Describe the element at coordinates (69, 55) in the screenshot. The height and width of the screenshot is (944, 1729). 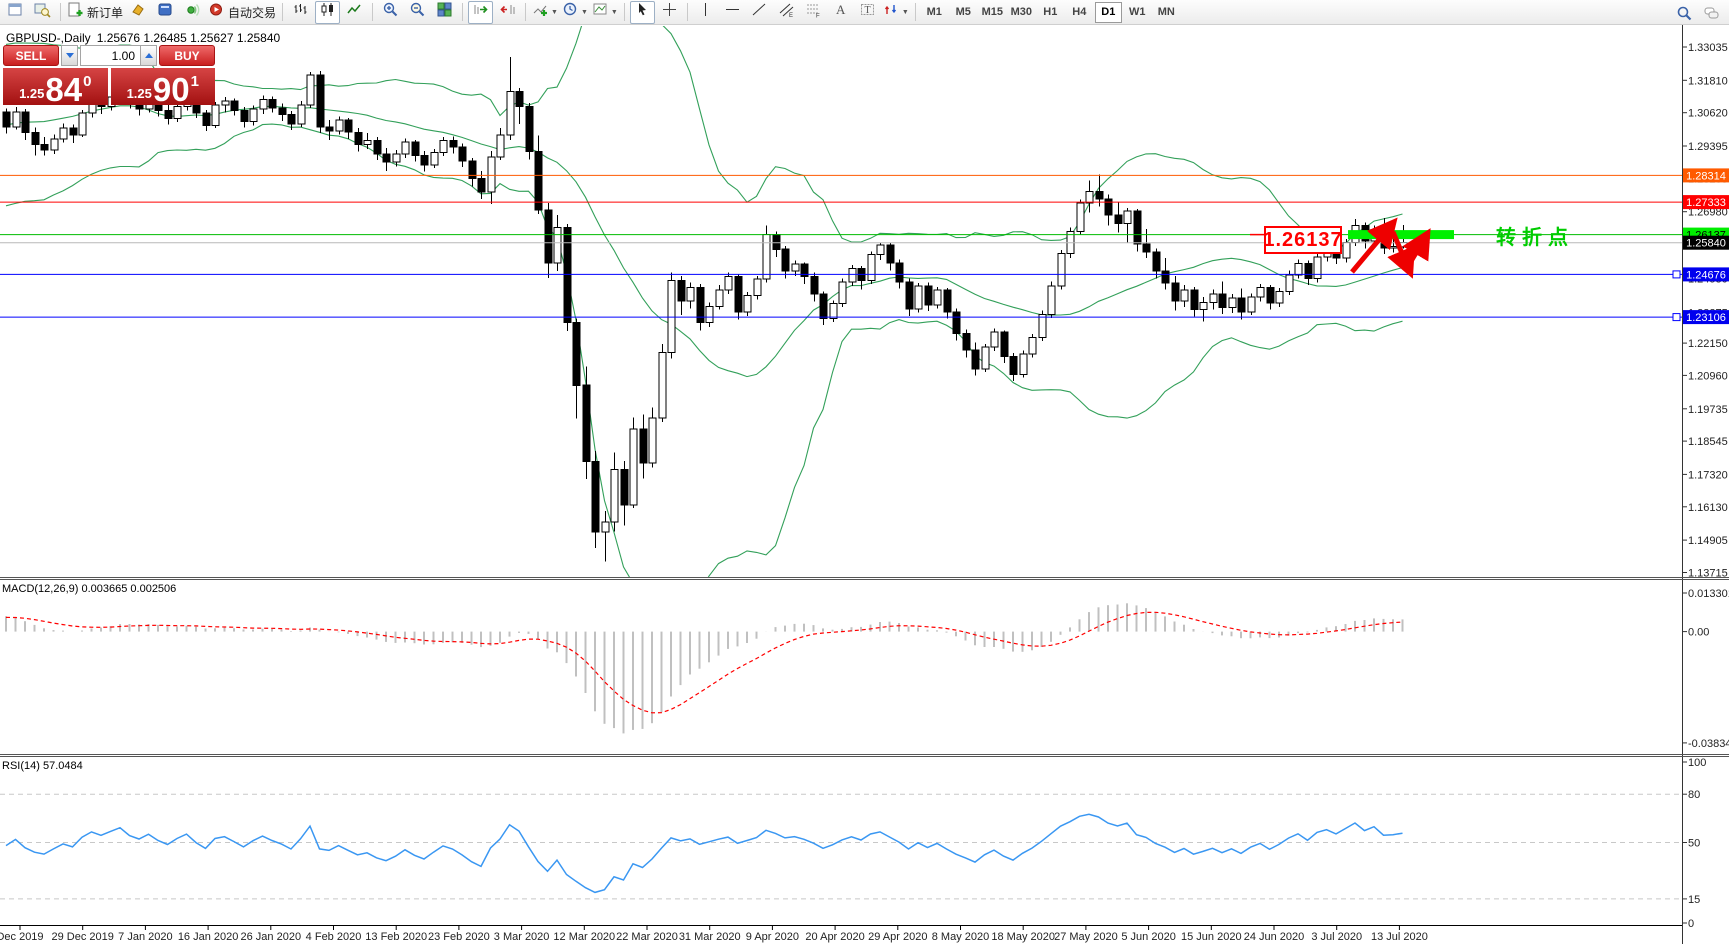
I see `volume-down-button` at that location.